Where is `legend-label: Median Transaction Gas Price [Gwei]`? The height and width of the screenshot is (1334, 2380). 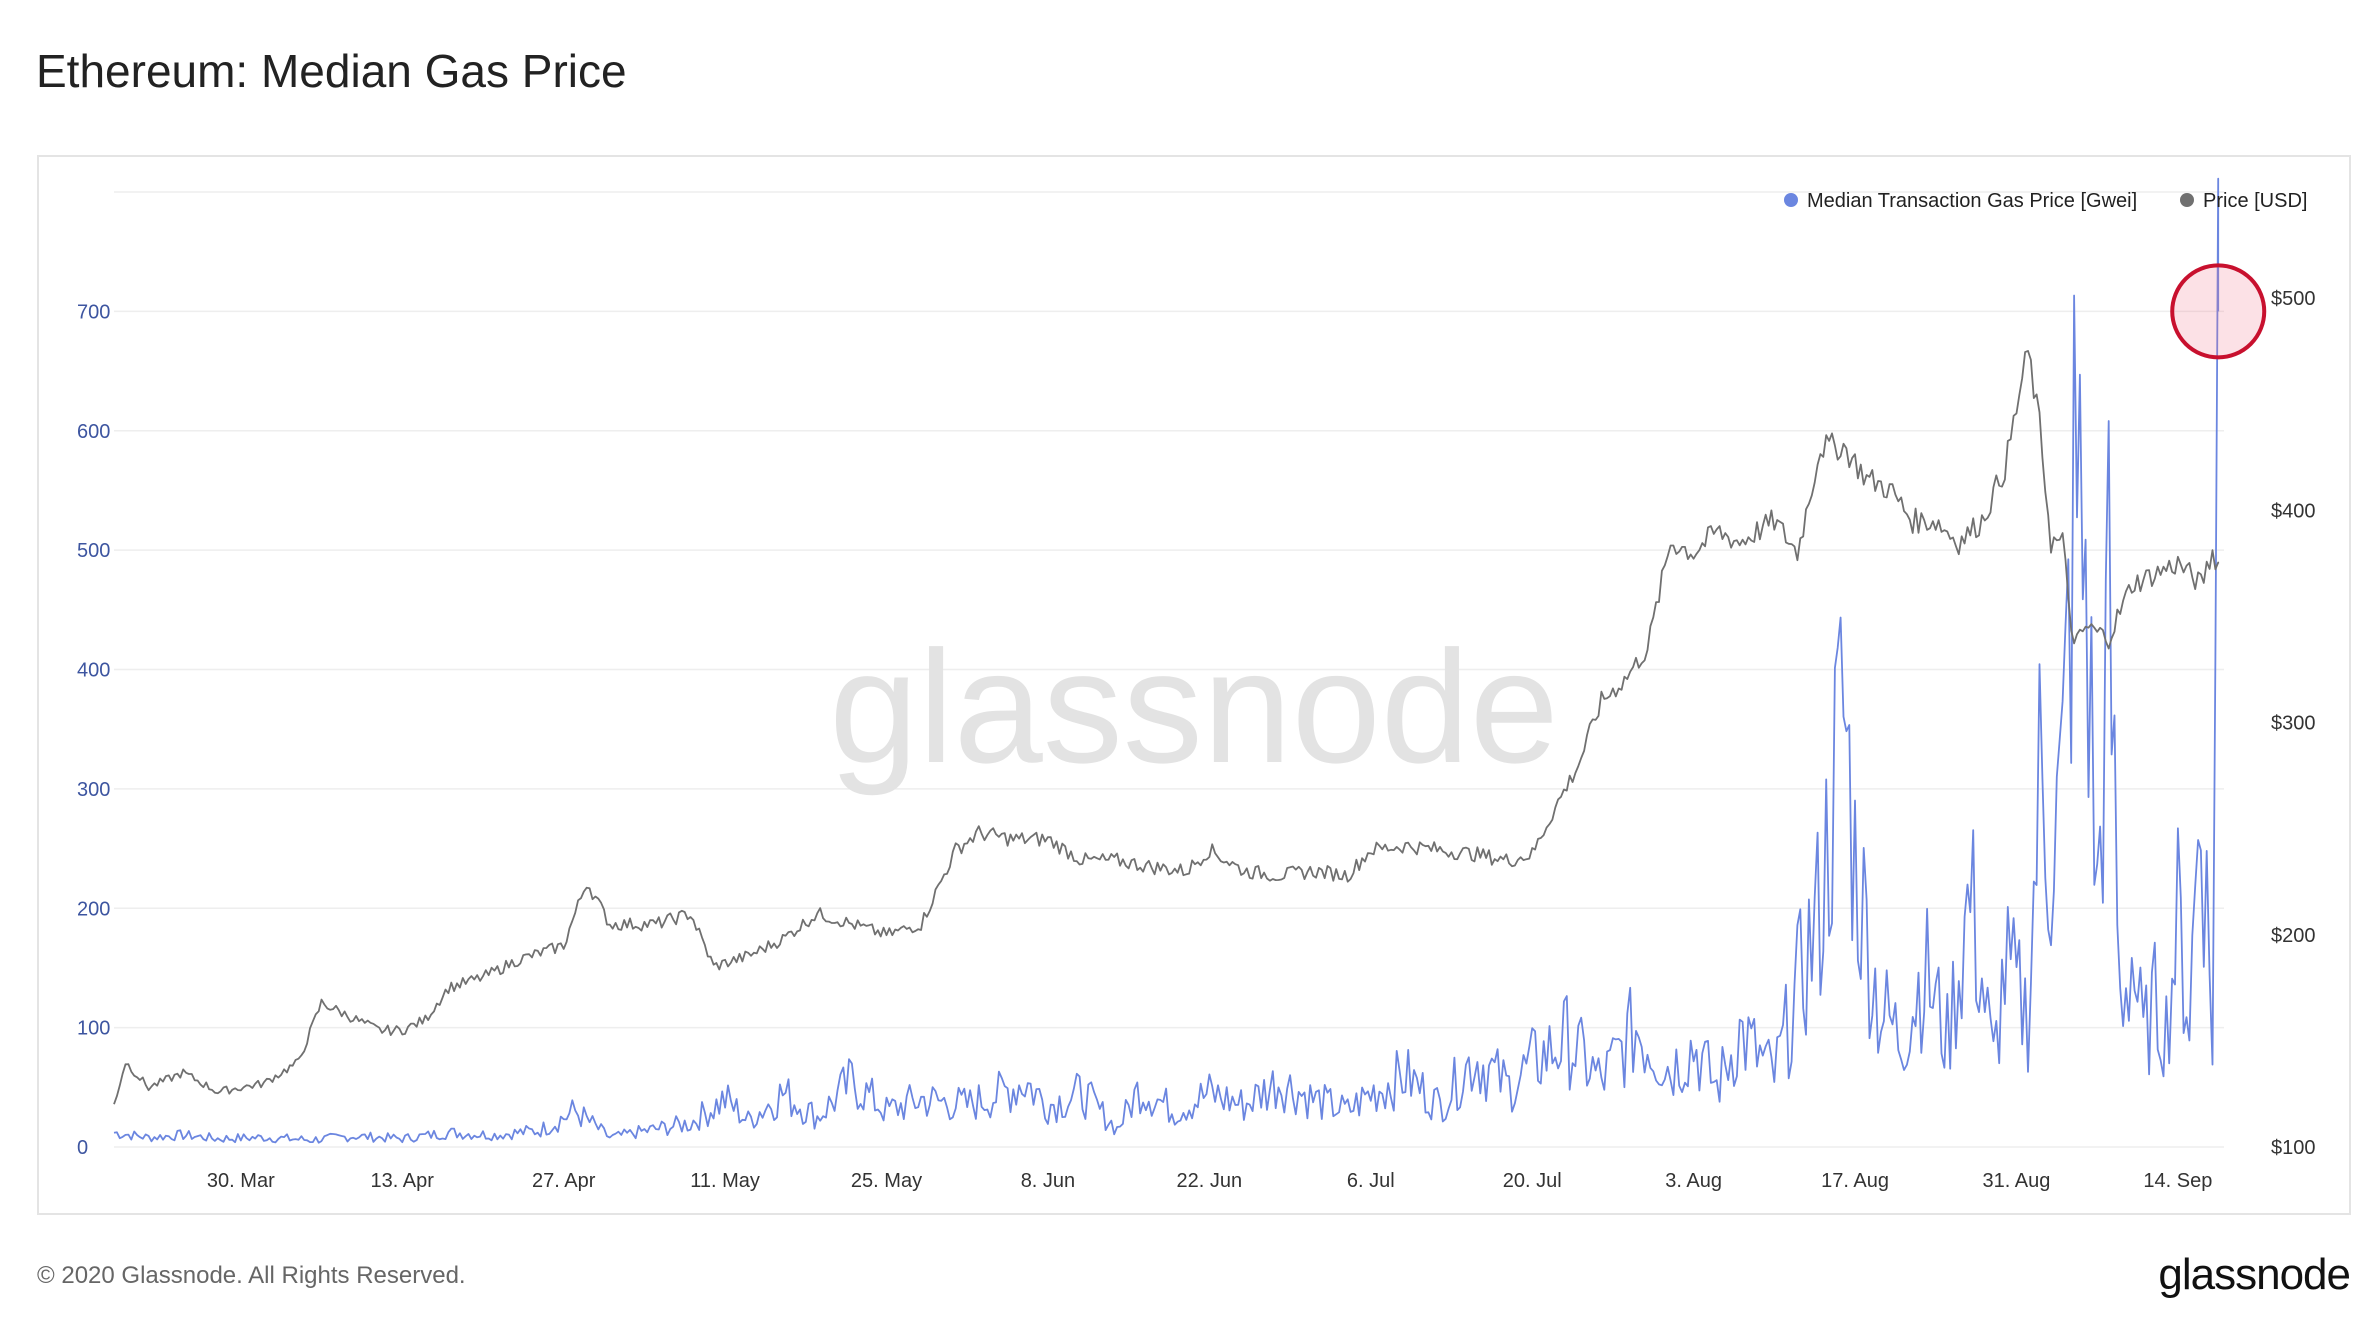 legend-label: Median Transaction Gas Price [Gwei] is located at coordinates (1972, 201).